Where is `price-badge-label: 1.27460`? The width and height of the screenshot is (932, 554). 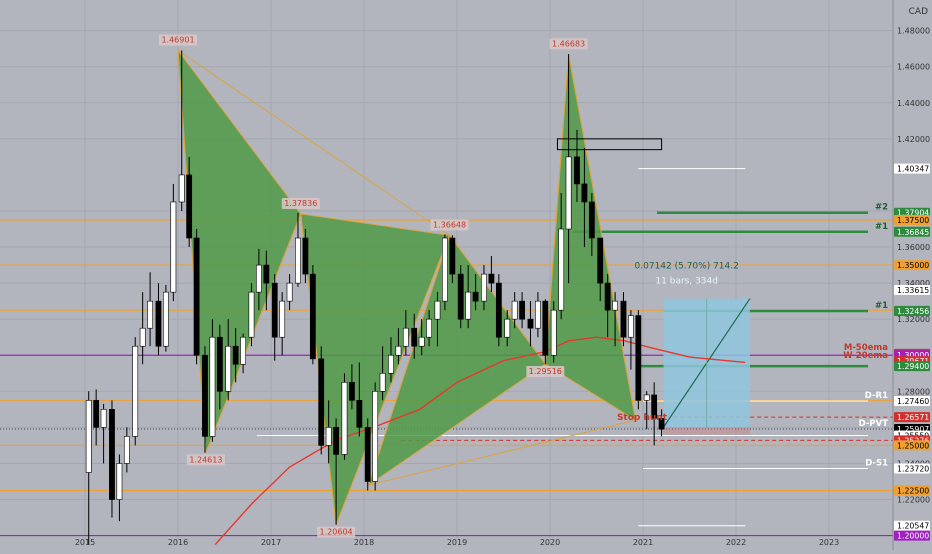
price-badge-label: 1.27460 is located at coordinates (913, 401).